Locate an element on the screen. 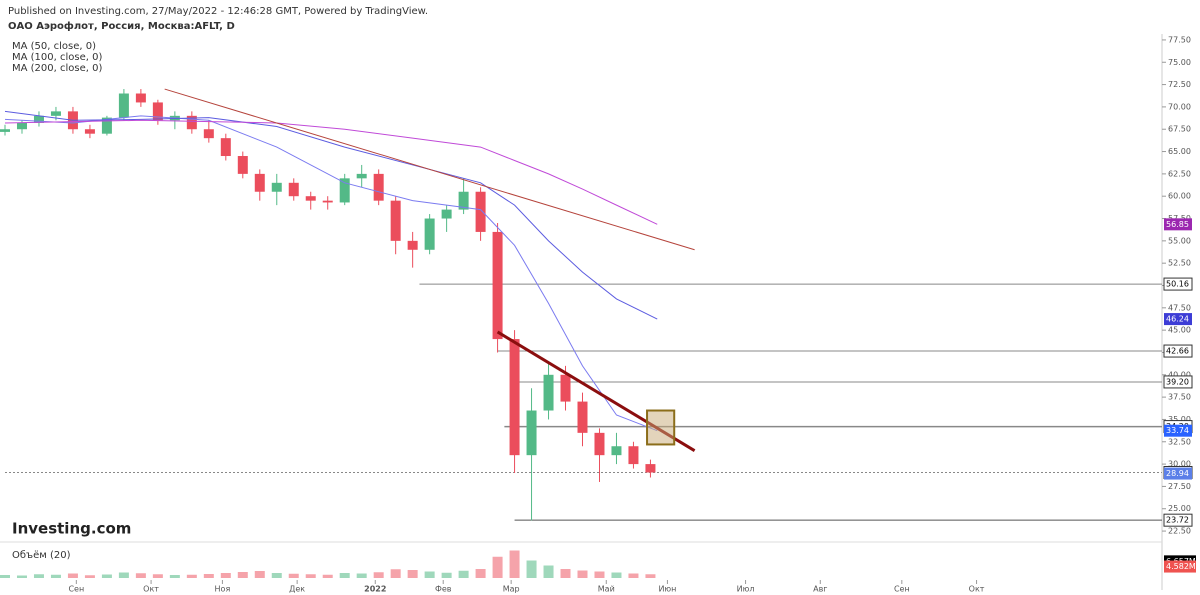  price-tag-label: 46.24 is located at coordinates (1177, 319).